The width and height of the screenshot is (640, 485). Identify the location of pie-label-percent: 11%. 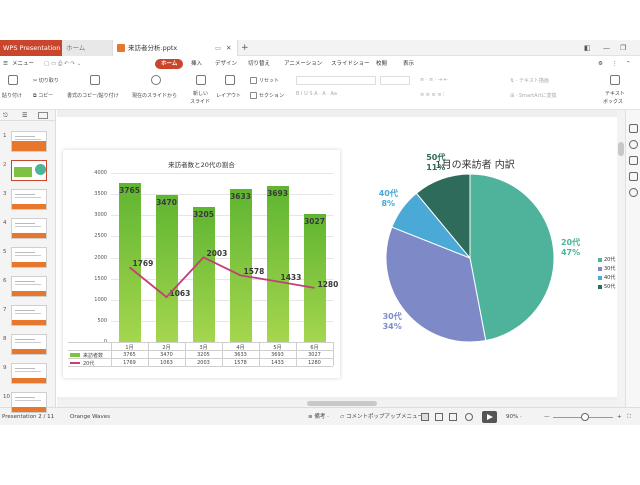
(436, 167).